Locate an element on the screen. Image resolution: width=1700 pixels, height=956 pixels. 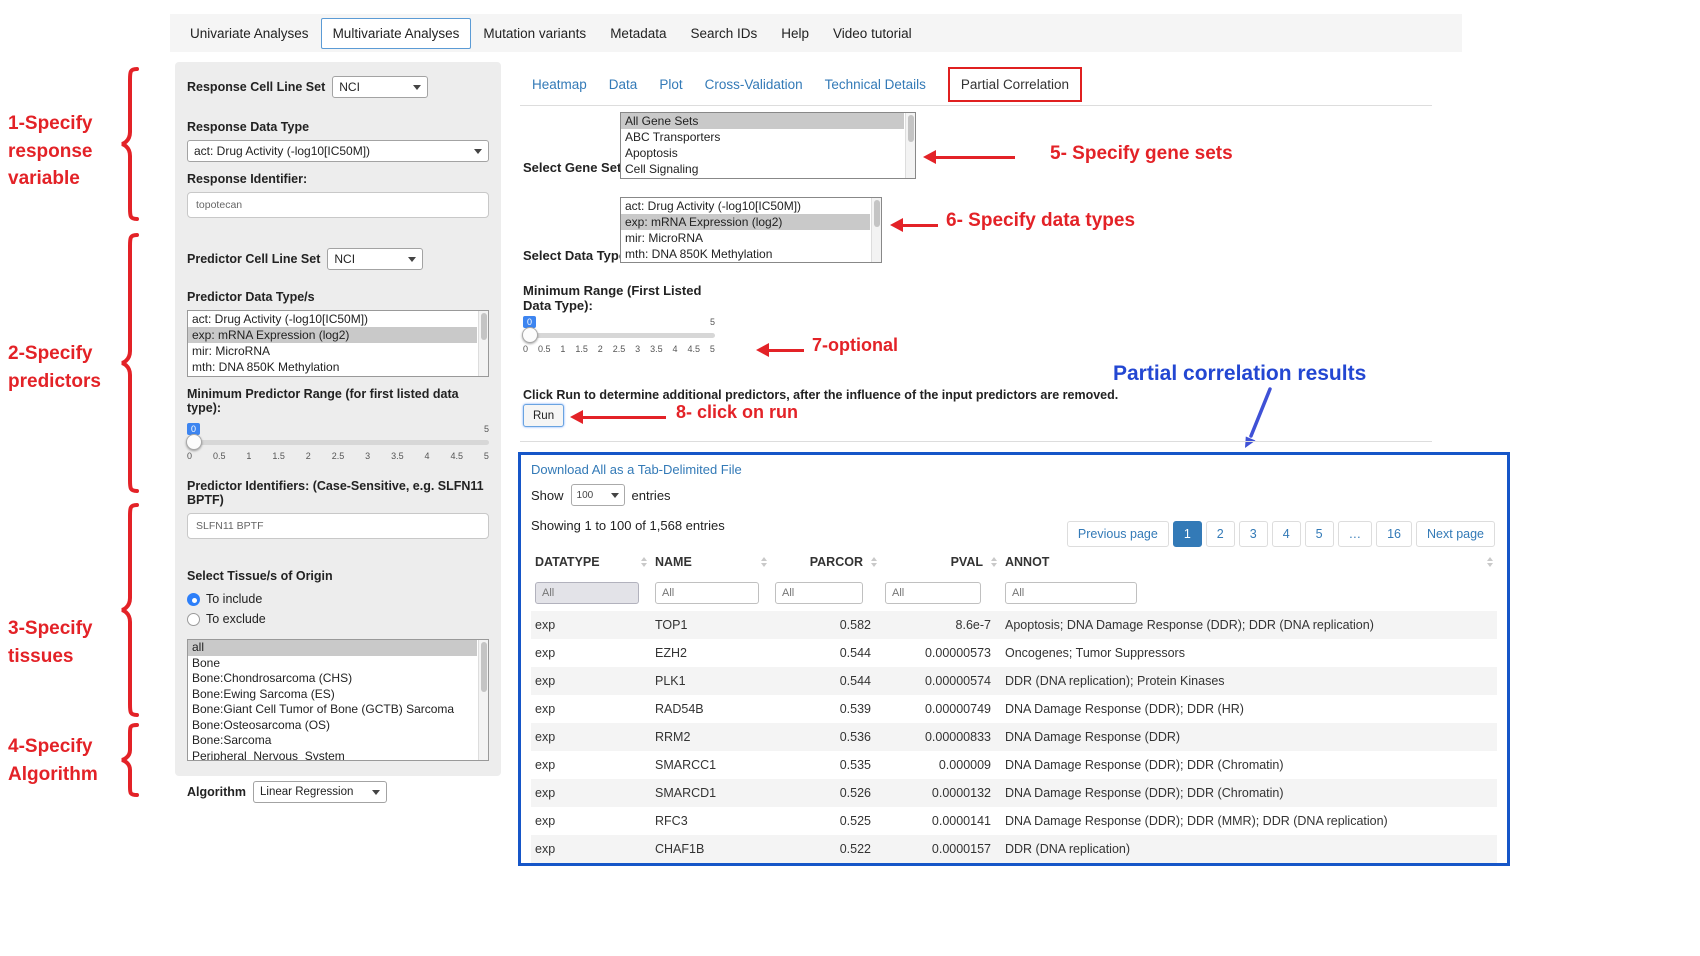
run-button: Run is located at coordinates (544, 415).